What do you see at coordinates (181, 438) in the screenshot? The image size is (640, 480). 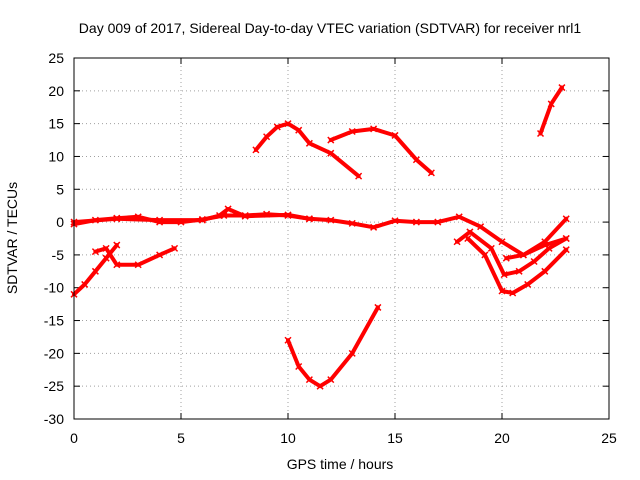 I see `x-tick-label: 5` at bounding box center [181, 438].